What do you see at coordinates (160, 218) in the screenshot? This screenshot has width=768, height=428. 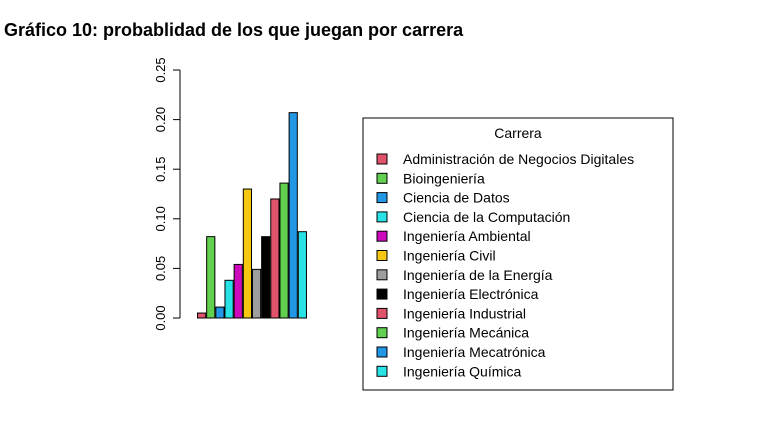 I see `y-tick-label: 0.10` at bounding box center [160, 218].